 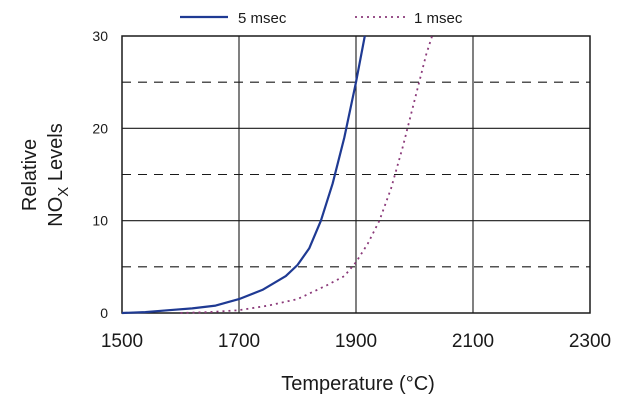 I want to click on x-tick-label-2100: 2100, so click(x=473, y=341).